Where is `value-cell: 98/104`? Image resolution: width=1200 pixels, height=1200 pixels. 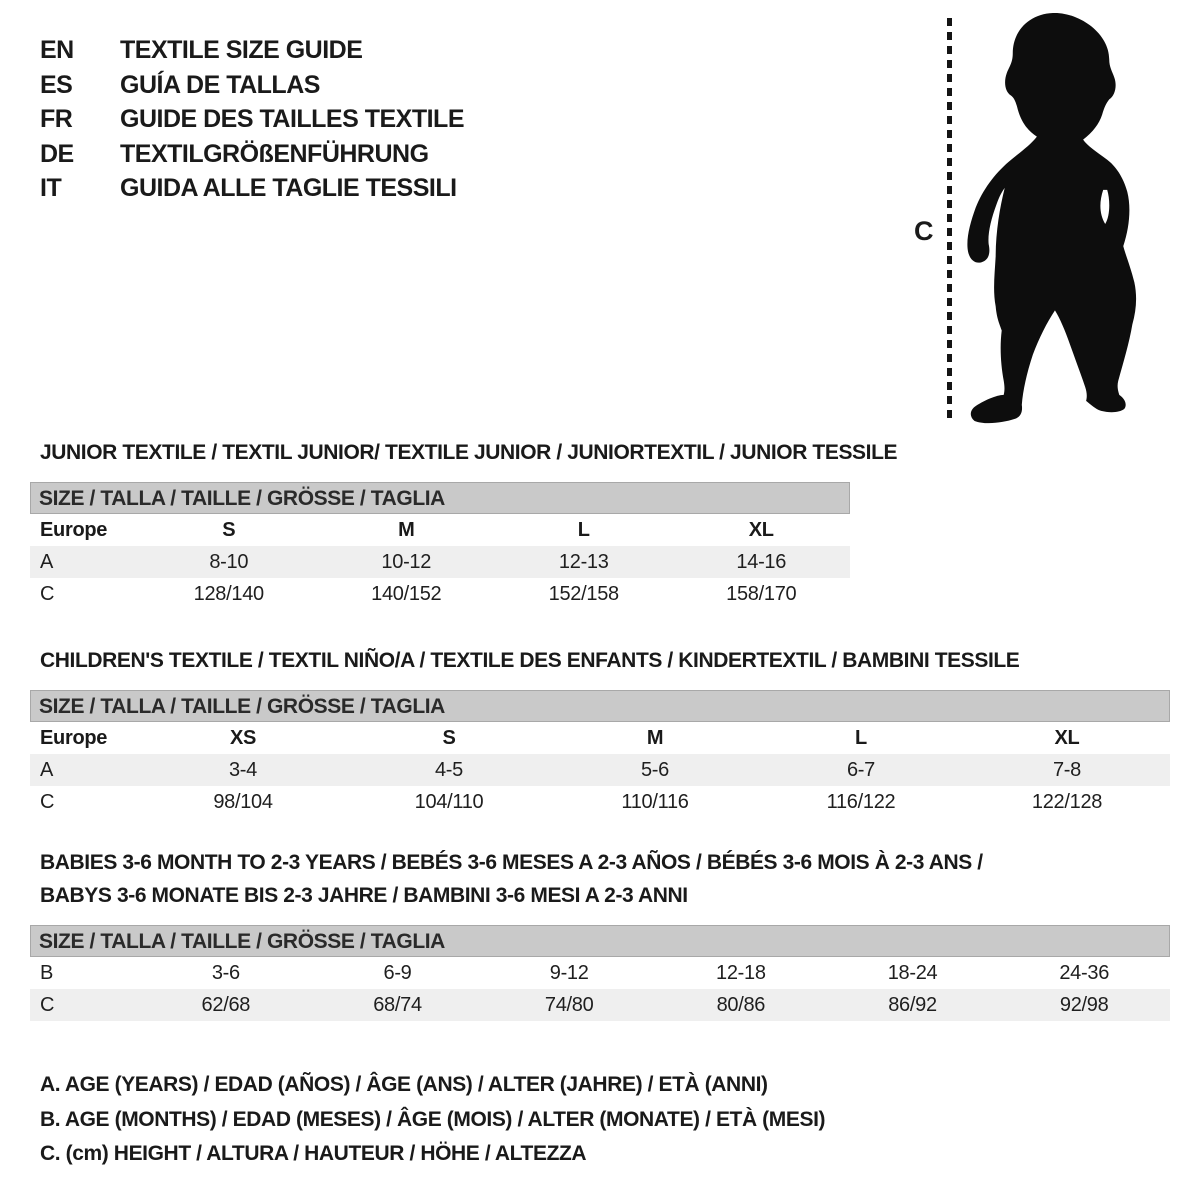
value-cell: 98/104 is located at coordinates (243, 802).